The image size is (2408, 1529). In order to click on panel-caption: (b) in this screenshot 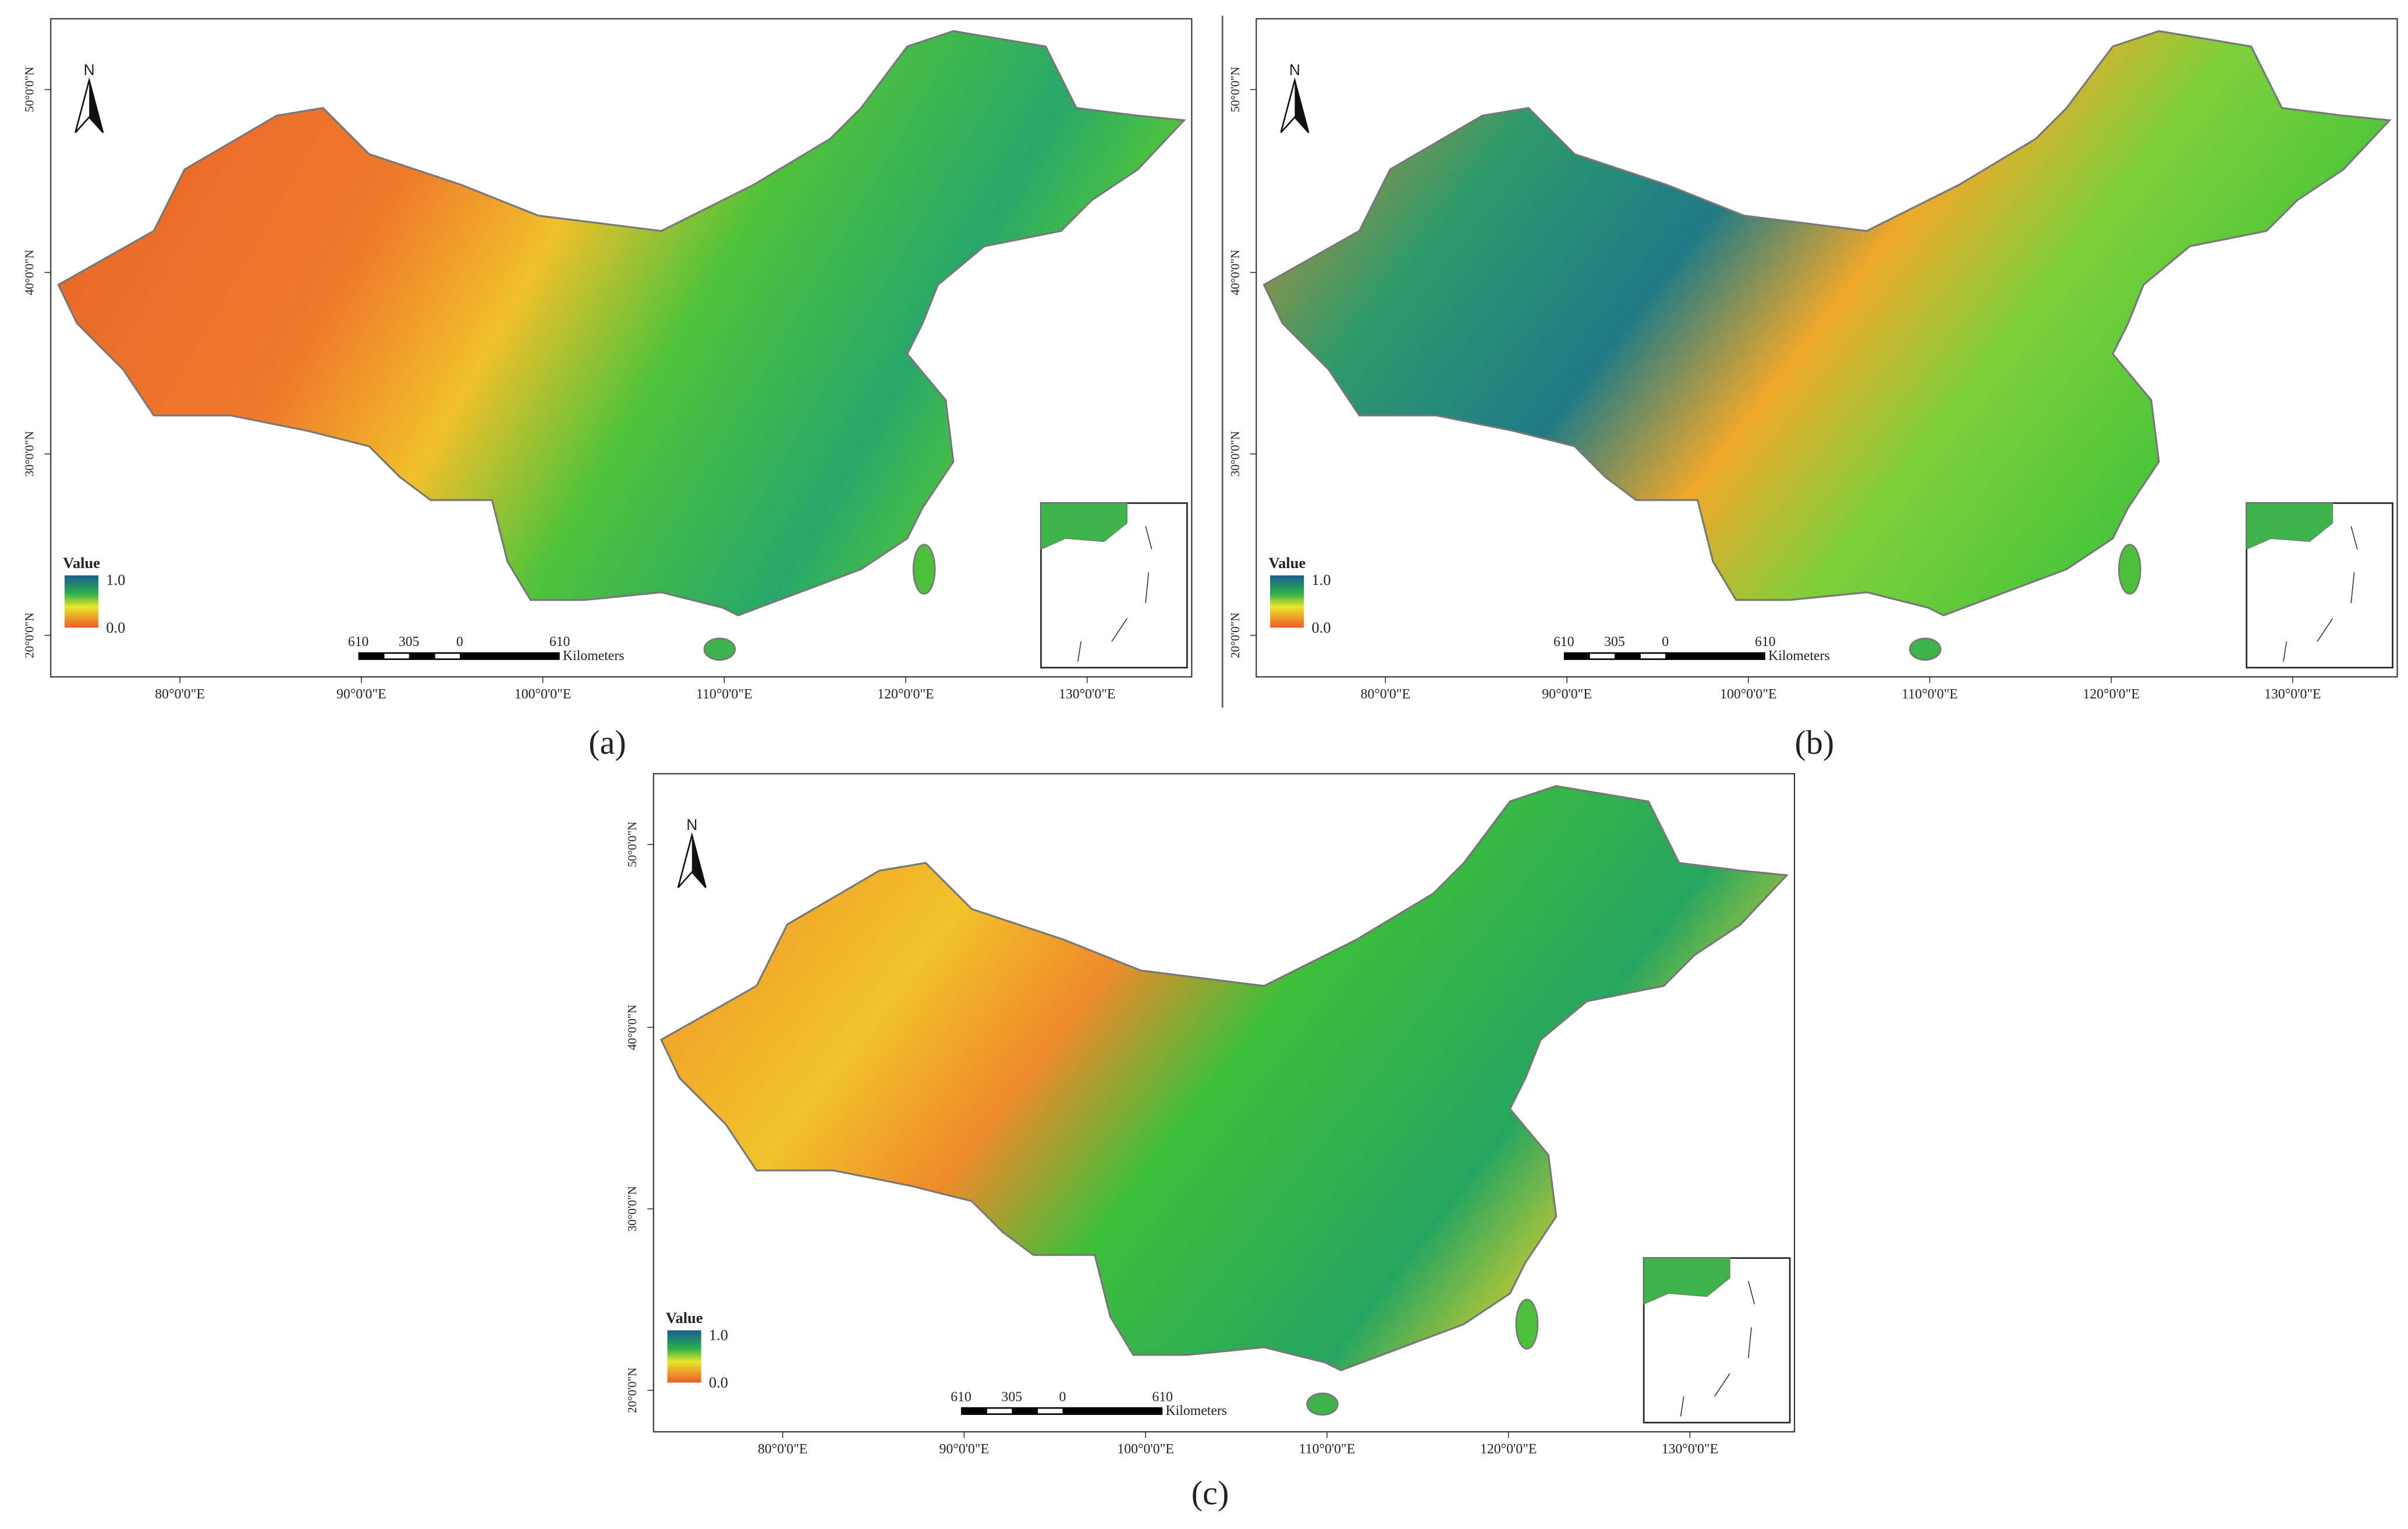, I will do `click(1814, 742)`.